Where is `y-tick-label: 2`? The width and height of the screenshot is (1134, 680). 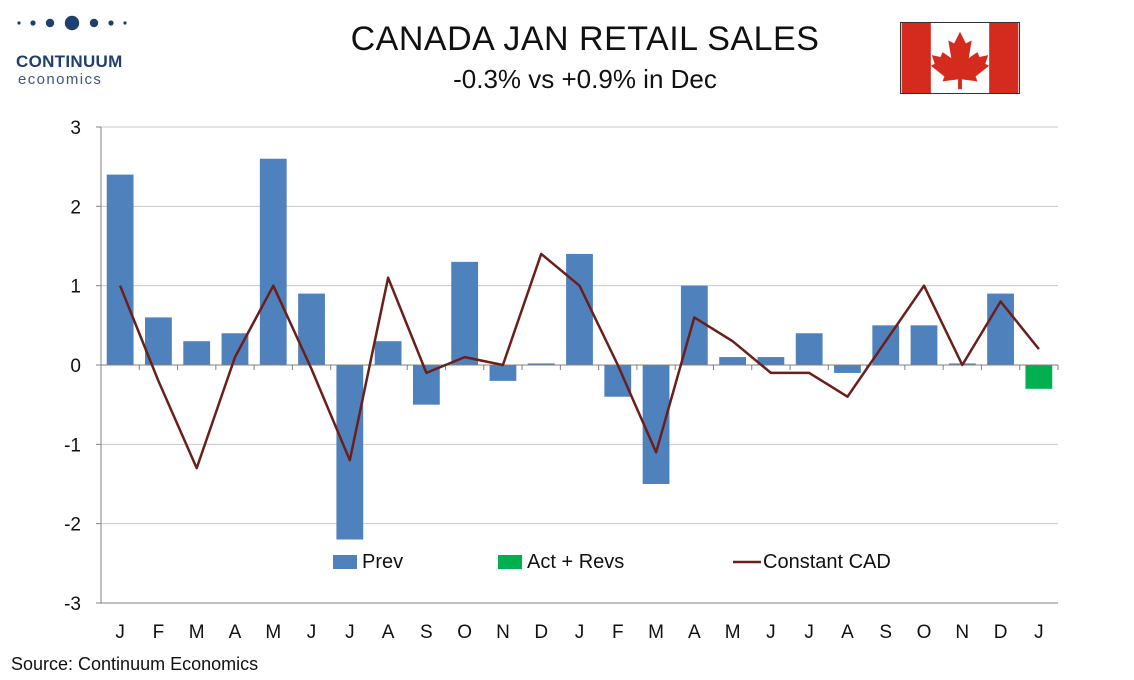
y-tick-label: 2 is located at coordinates (75, 207).